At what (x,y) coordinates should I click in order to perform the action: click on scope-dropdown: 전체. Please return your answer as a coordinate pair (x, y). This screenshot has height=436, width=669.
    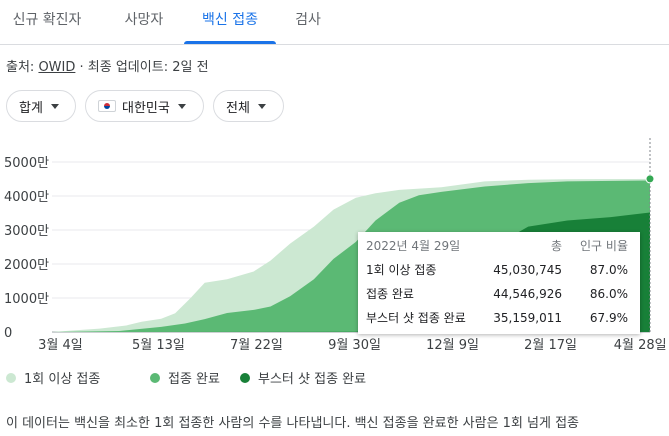
    Looking at the image, I should click on (248, 106).